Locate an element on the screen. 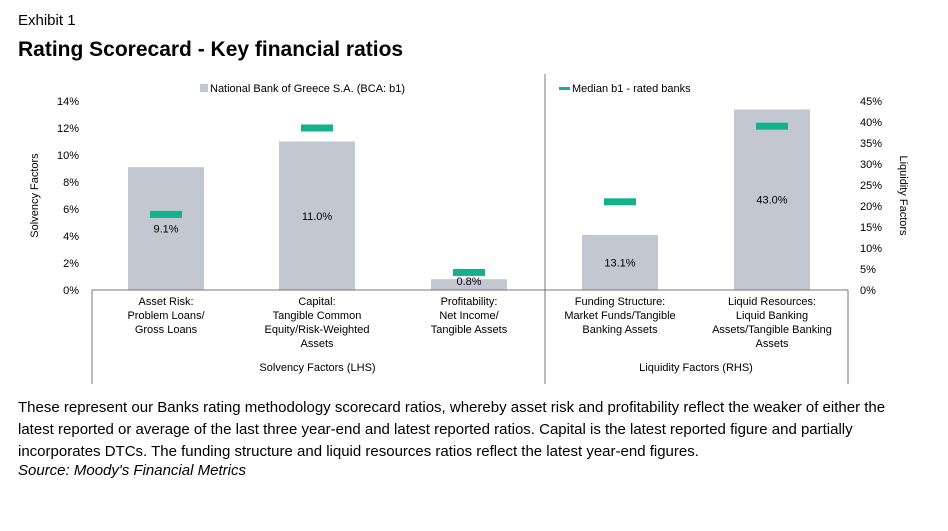 This screenshot has width=948, height=531. right-axis-tick-label: 15% is located at coordinates (871, 228).